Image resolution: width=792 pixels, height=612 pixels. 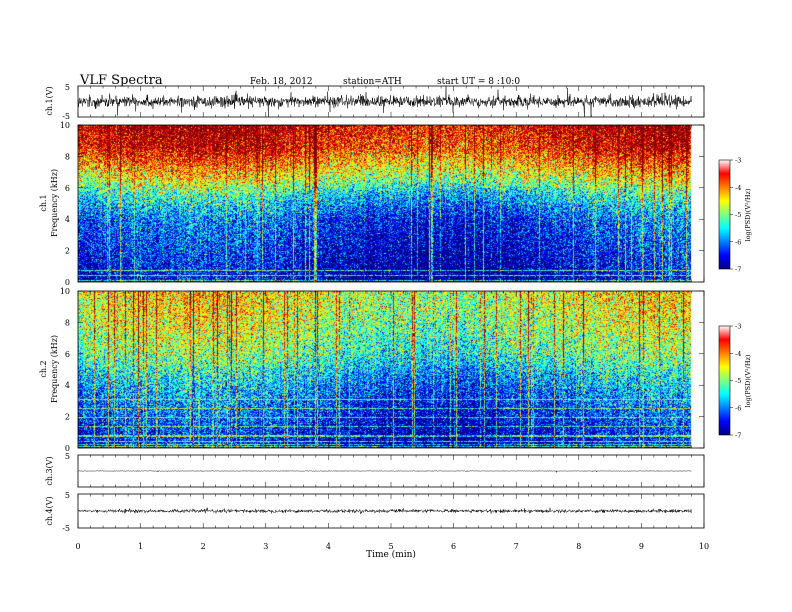 What do you see at coordinates (724, 380) in the screenshot?
I see `ch2-colorbar` at bounding box center [724, 380].